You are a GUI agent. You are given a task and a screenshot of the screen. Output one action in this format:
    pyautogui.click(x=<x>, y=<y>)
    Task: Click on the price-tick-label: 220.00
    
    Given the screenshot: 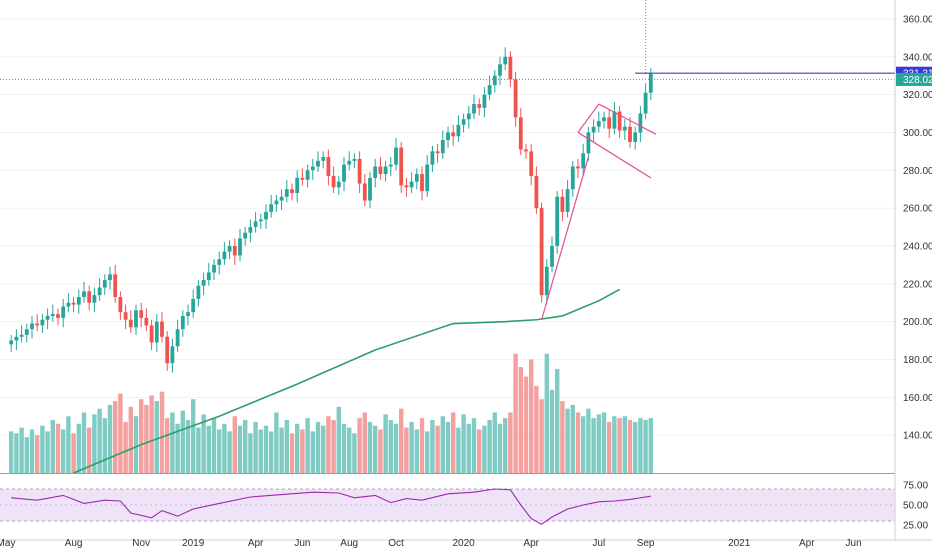 What is the action you would take?
    pyautogui.click(x=917, y=284)
    